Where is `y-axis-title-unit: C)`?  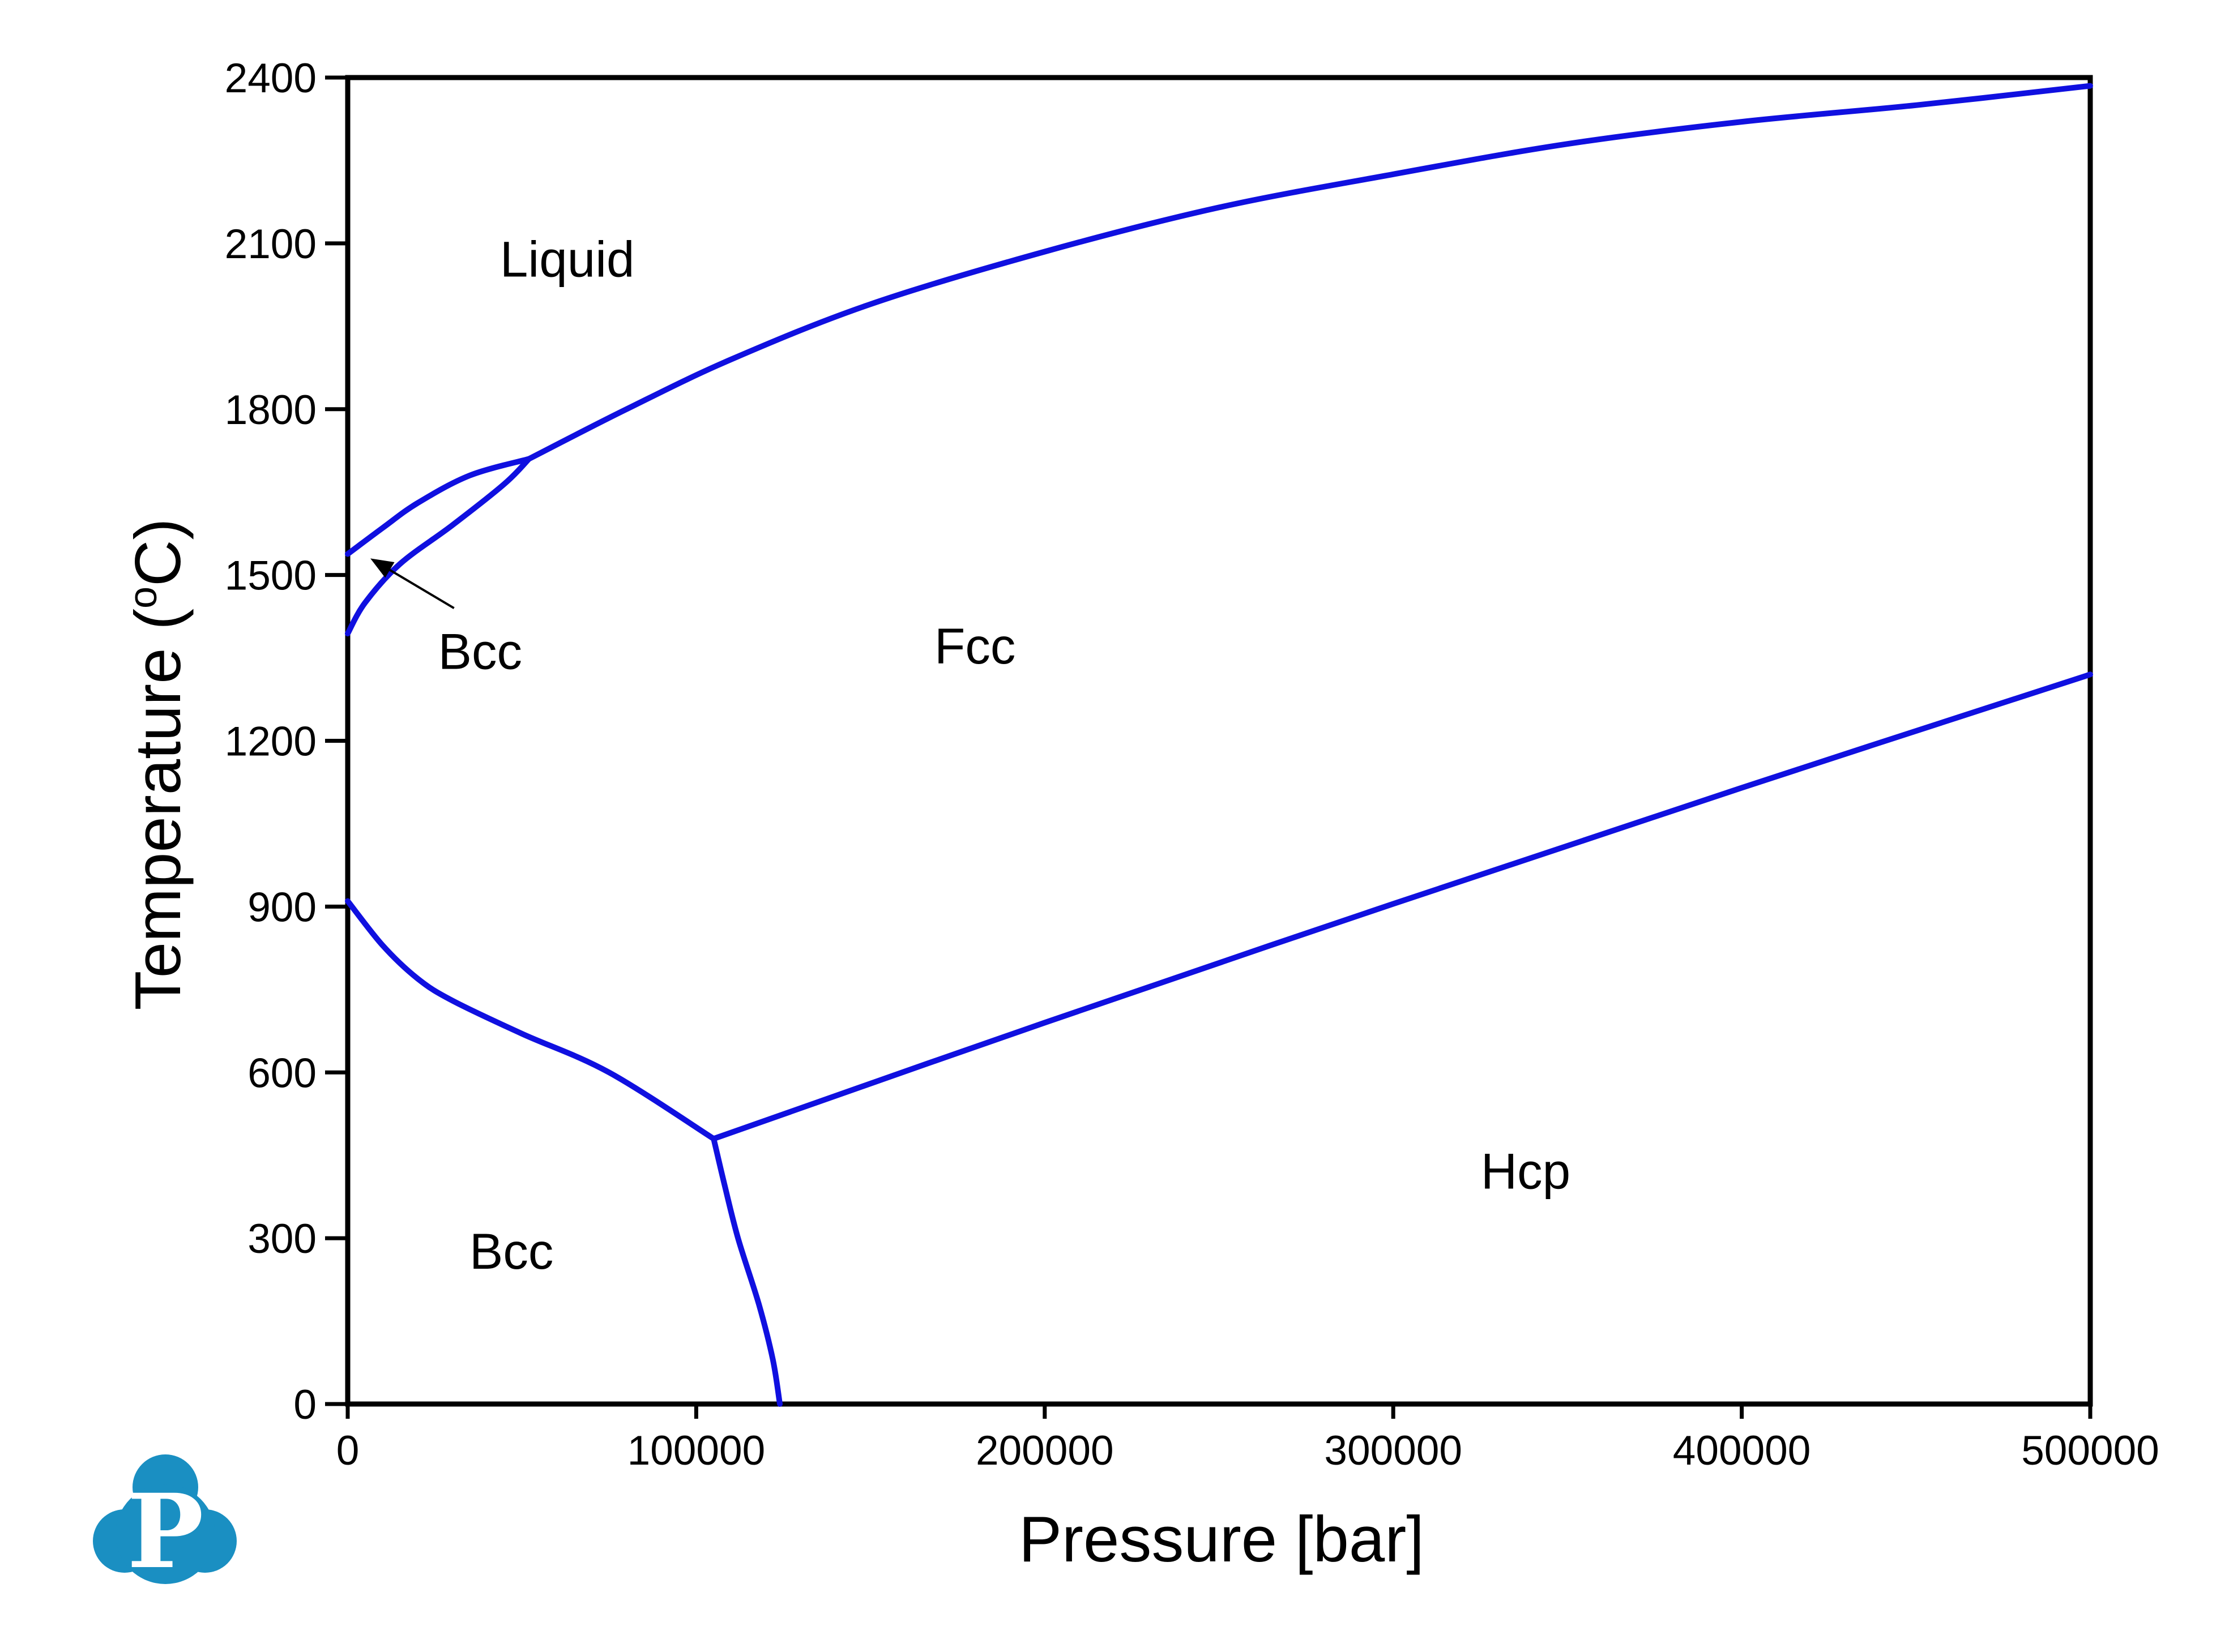
y-axis-title-unit: C) is located at coordinates (158, 553).